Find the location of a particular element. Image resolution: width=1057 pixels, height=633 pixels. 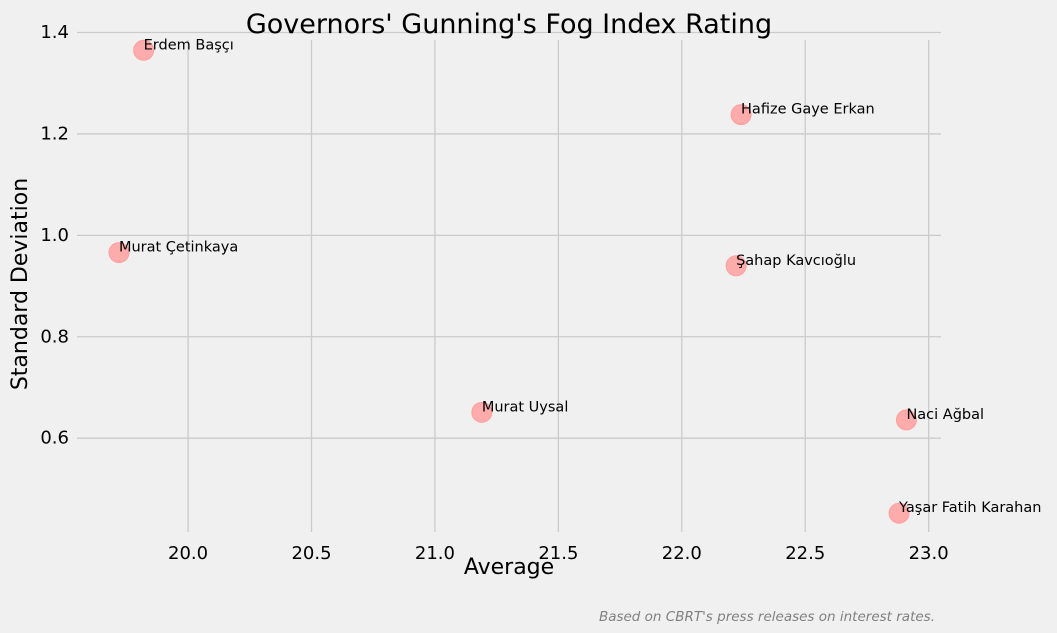

x-tick-label: 22.5 is located at coordinates (805, 553).